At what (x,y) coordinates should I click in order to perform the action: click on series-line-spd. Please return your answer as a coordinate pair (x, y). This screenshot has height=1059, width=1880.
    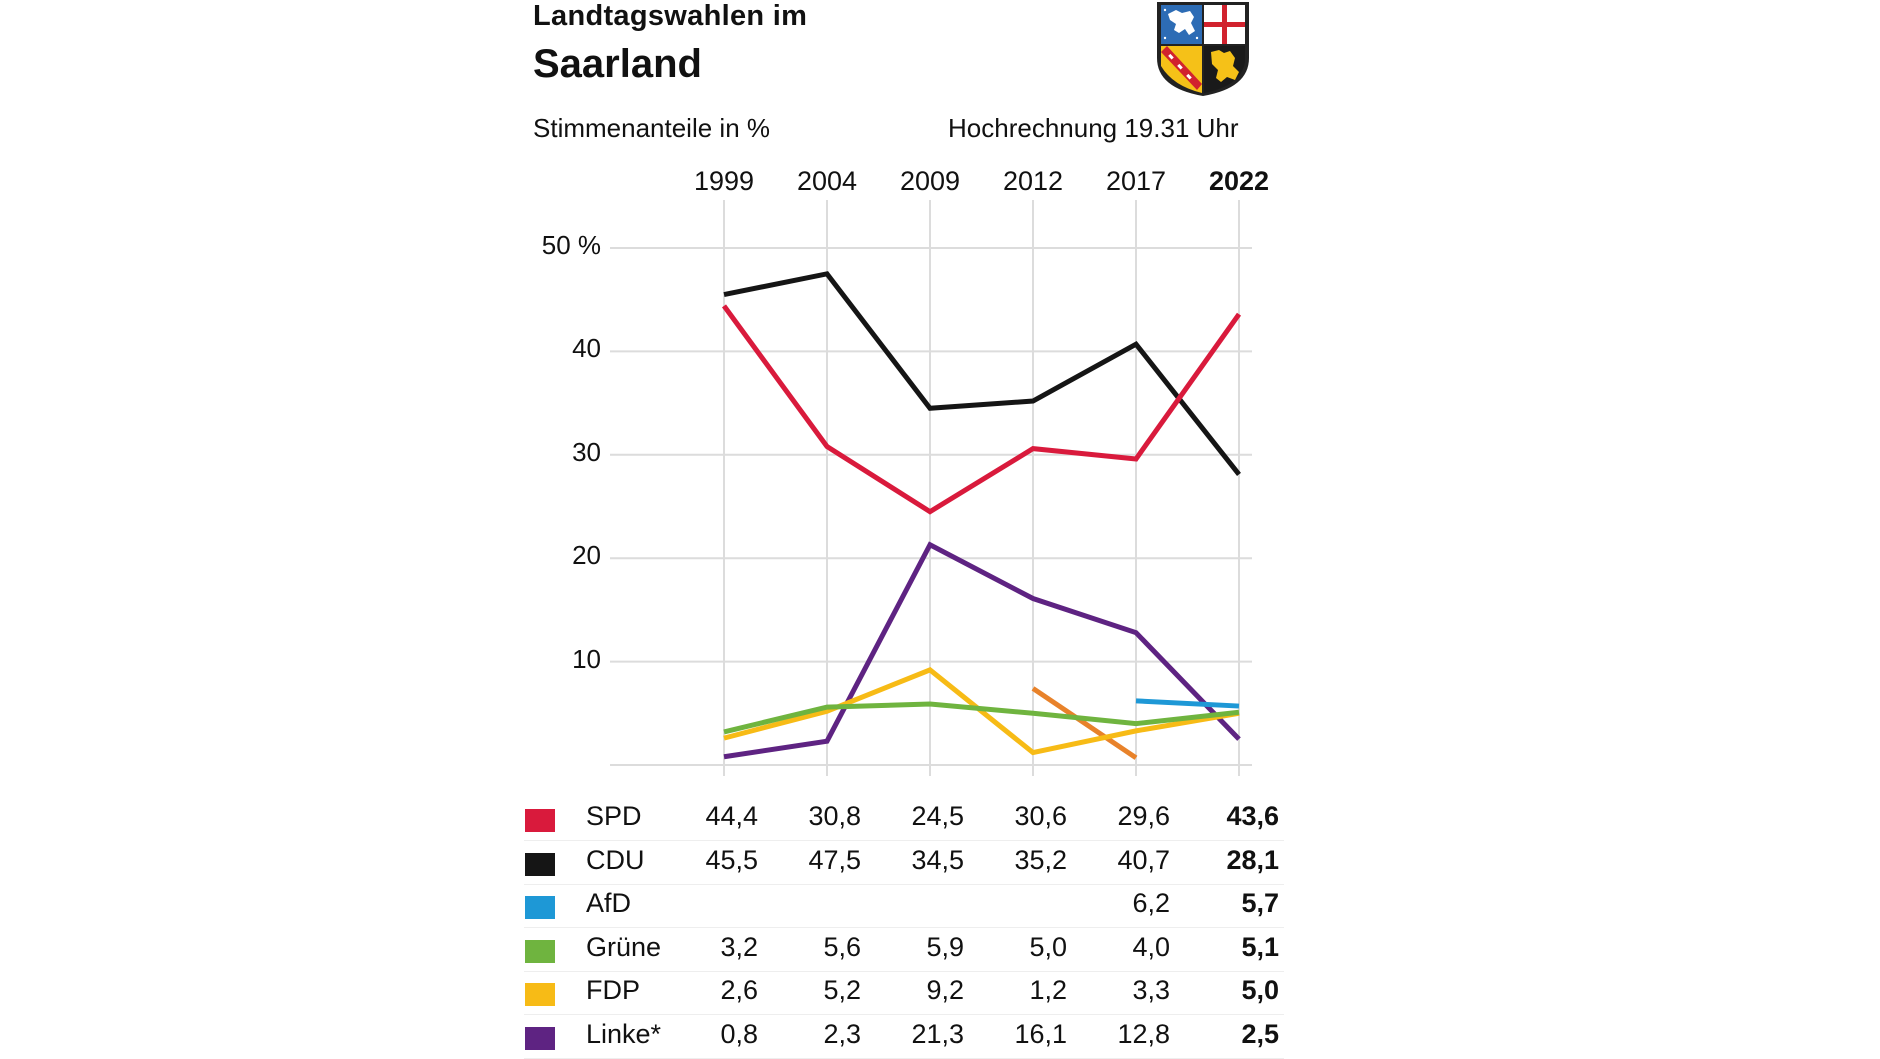
    Looking at the image, I should click on (981, 409).